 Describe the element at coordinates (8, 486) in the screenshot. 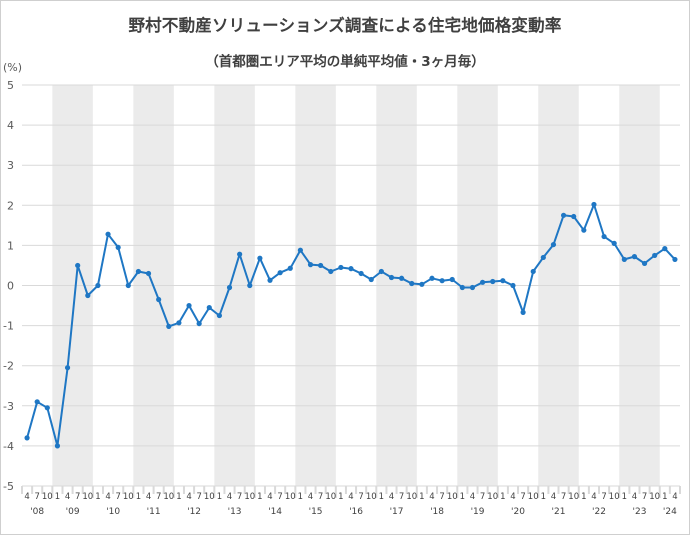

I see `y-tick-label: -5` at that location.